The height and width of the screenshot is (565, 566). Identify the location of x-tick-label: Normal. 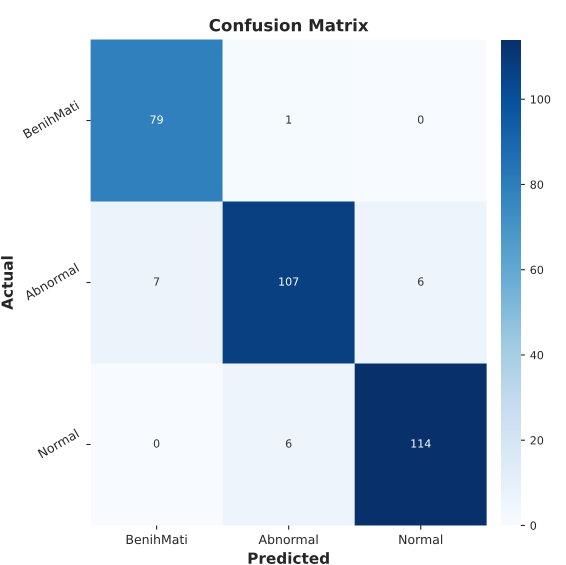
(420, 539).